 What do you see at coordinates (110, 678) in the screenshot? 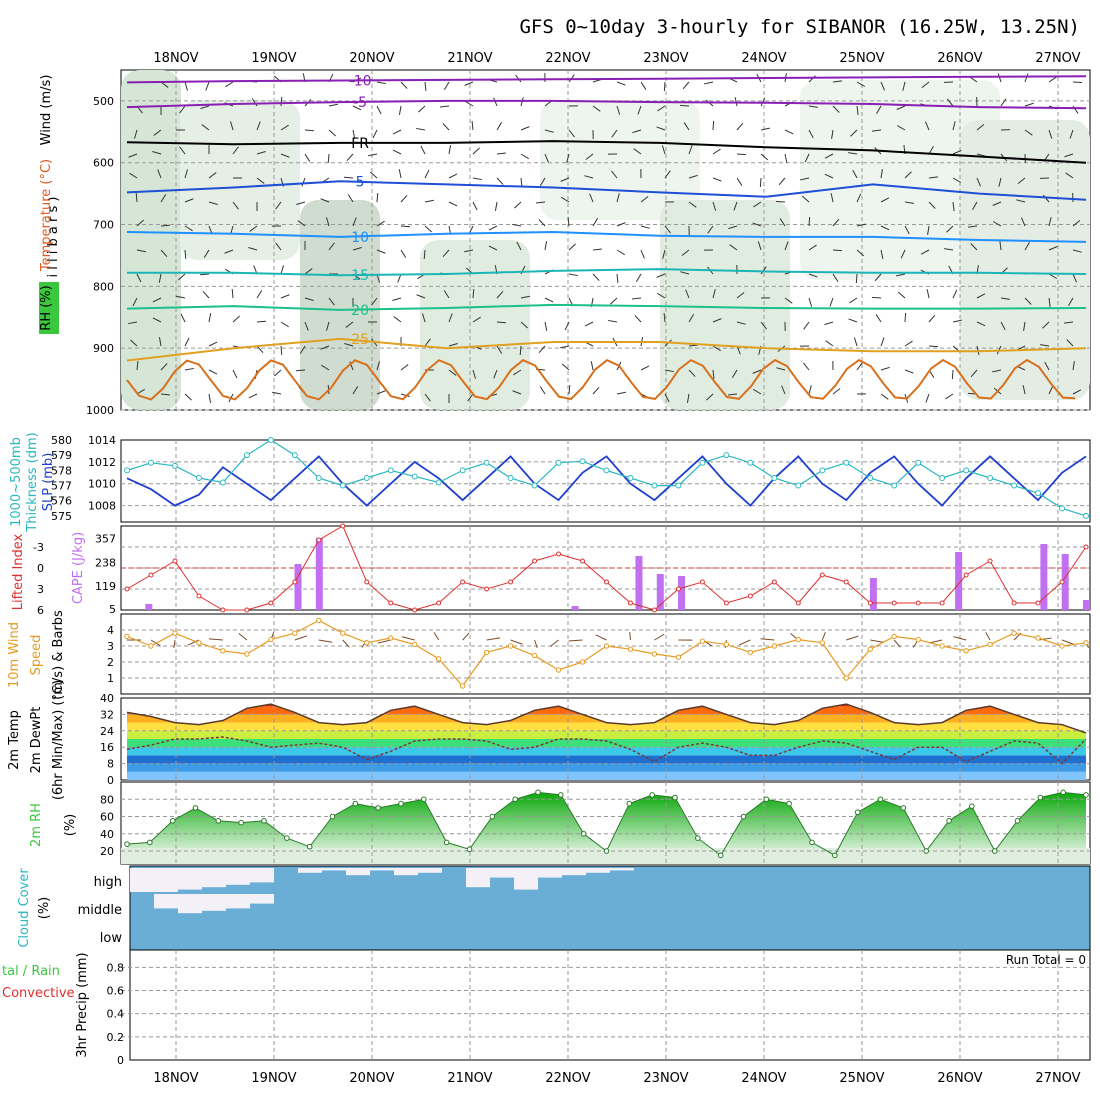
I see `wind-tick-label: 1` at bounding box center [110, 678].